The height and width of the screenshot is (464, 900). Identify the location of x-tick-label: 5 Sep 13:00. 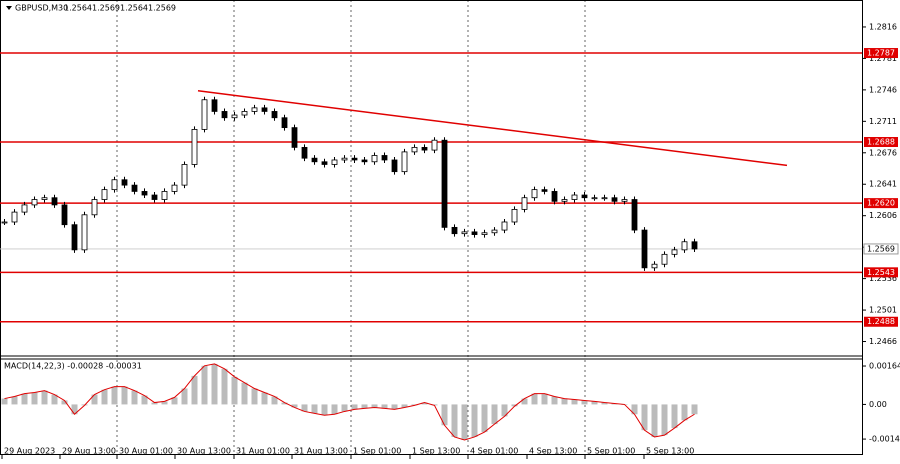
(670, 451).